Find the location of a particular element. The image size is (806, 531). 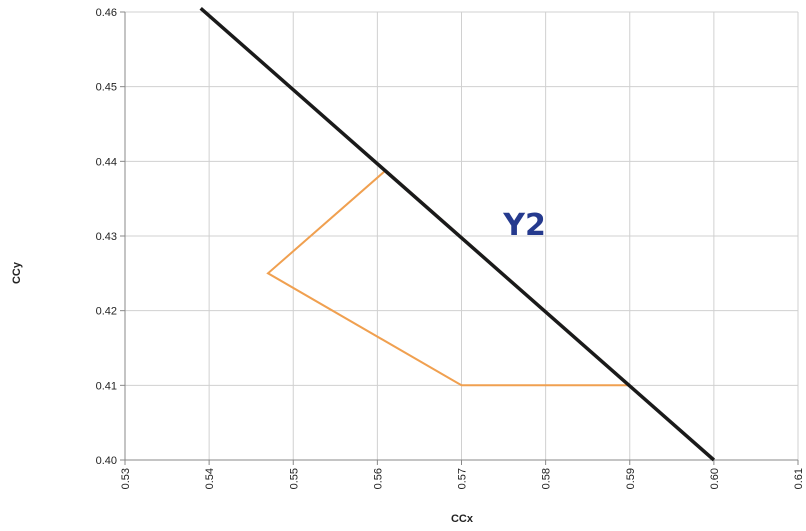

y-tick-label: 0.45 is located at coordinates (106, 88).